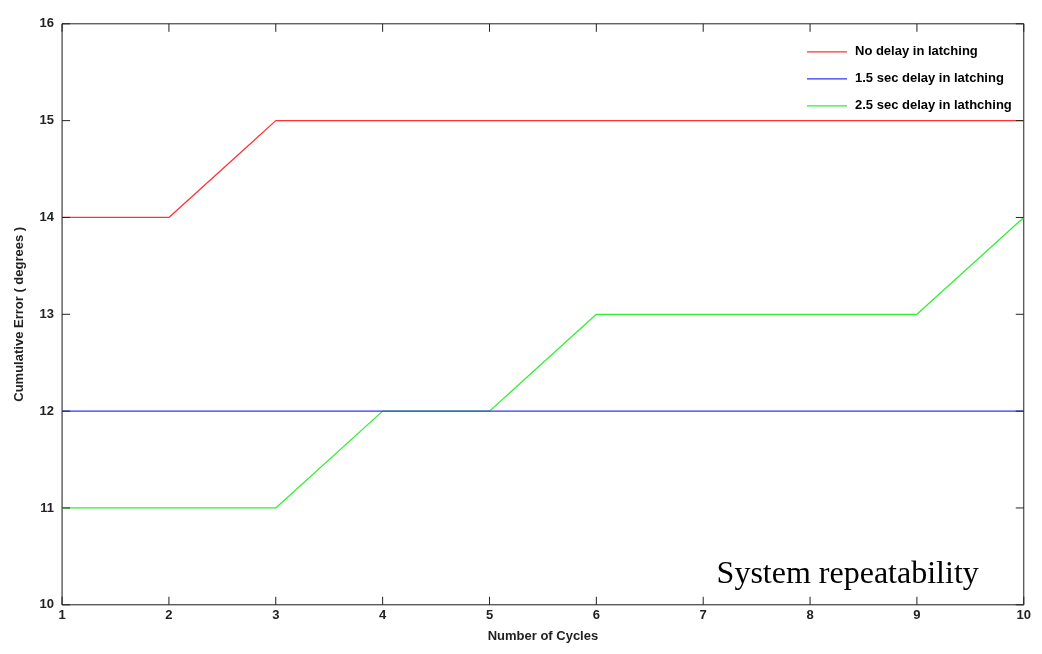 This screenshot has width=1042, height=654. What do you see at coordinates (933, 105) in the screenshot?
I see `legend-label: 2.5 sec delay in lathching` at bounding box center [933, 105].